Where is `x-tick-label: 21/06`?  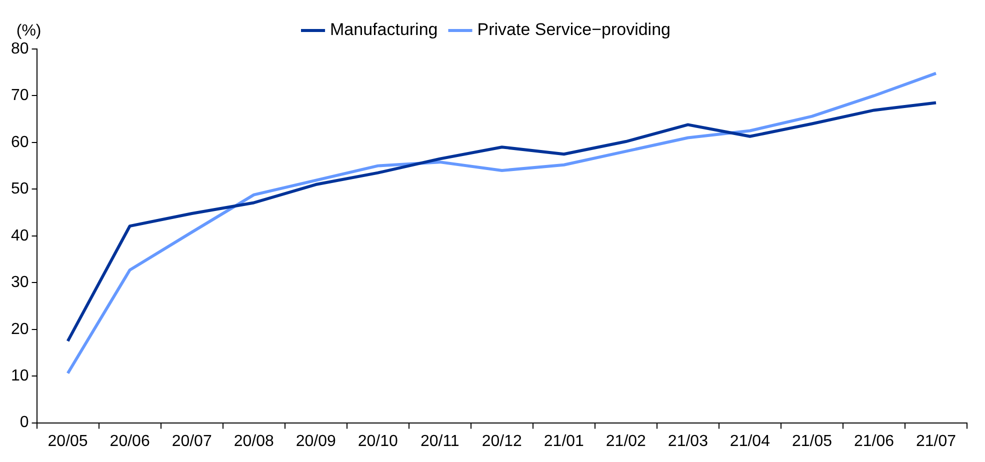
x-tick-label: 21/06 is located at coordinates (874, 441).